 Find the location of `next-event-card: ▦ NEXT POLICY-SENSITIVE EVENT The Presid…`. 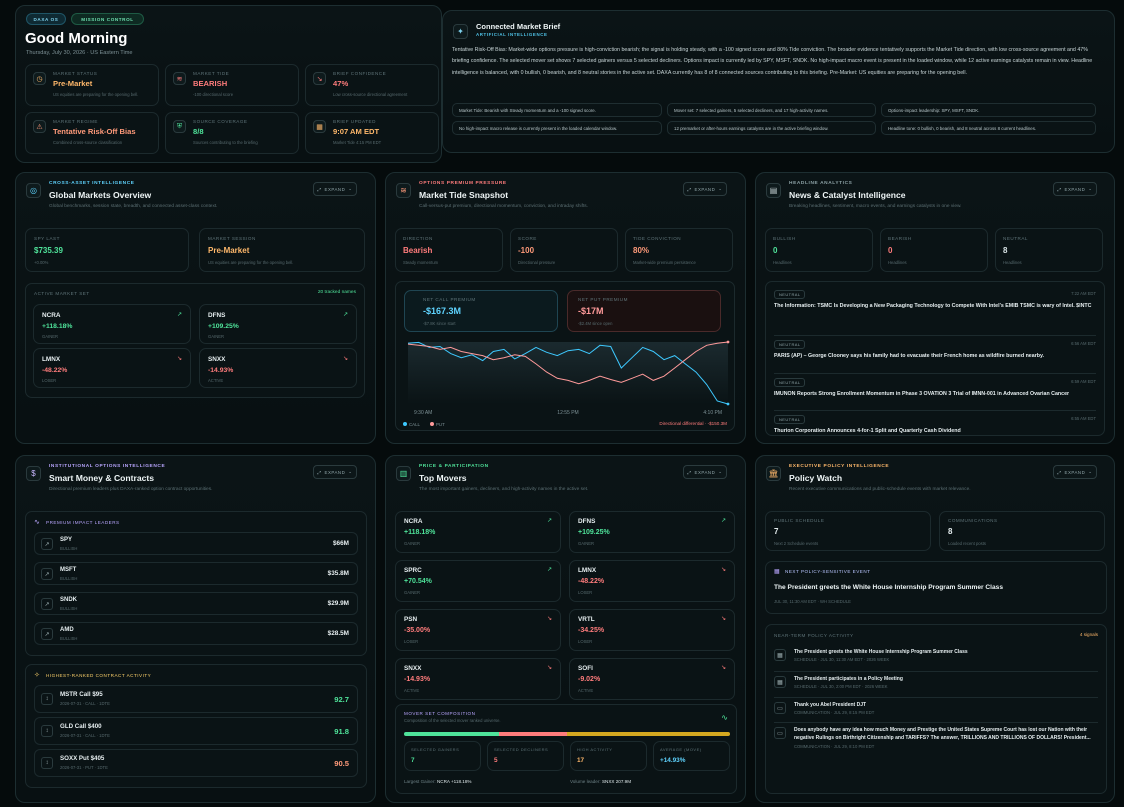

next-event-card: ▦ NEXT POLICY-SENSITIVE EVENT The Presid… is located at coordinates (936, 587).